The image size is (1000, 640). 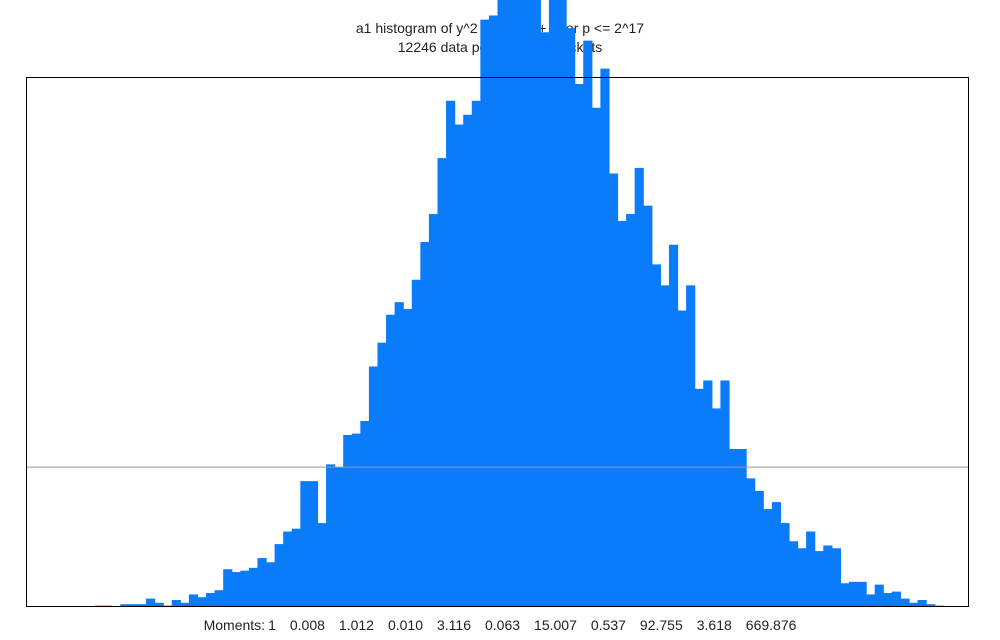 I want to click on moment-value: 3.116, so click(x=454, y=625).